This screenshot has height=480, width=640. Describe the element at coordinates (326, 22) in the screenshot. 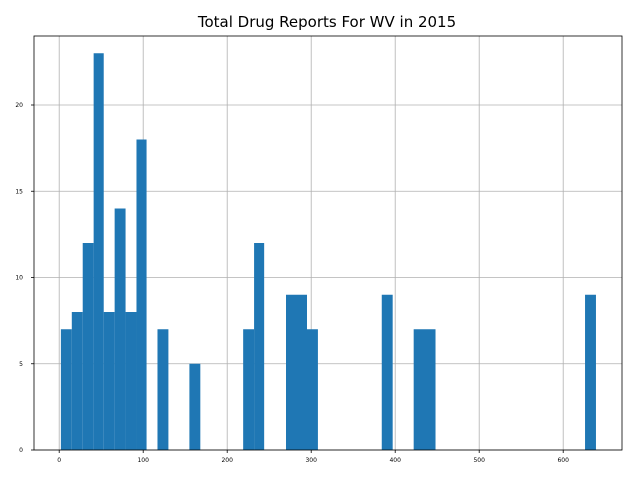

I see `chart-title: Total Drug Reports For WV in 2015` at that location.